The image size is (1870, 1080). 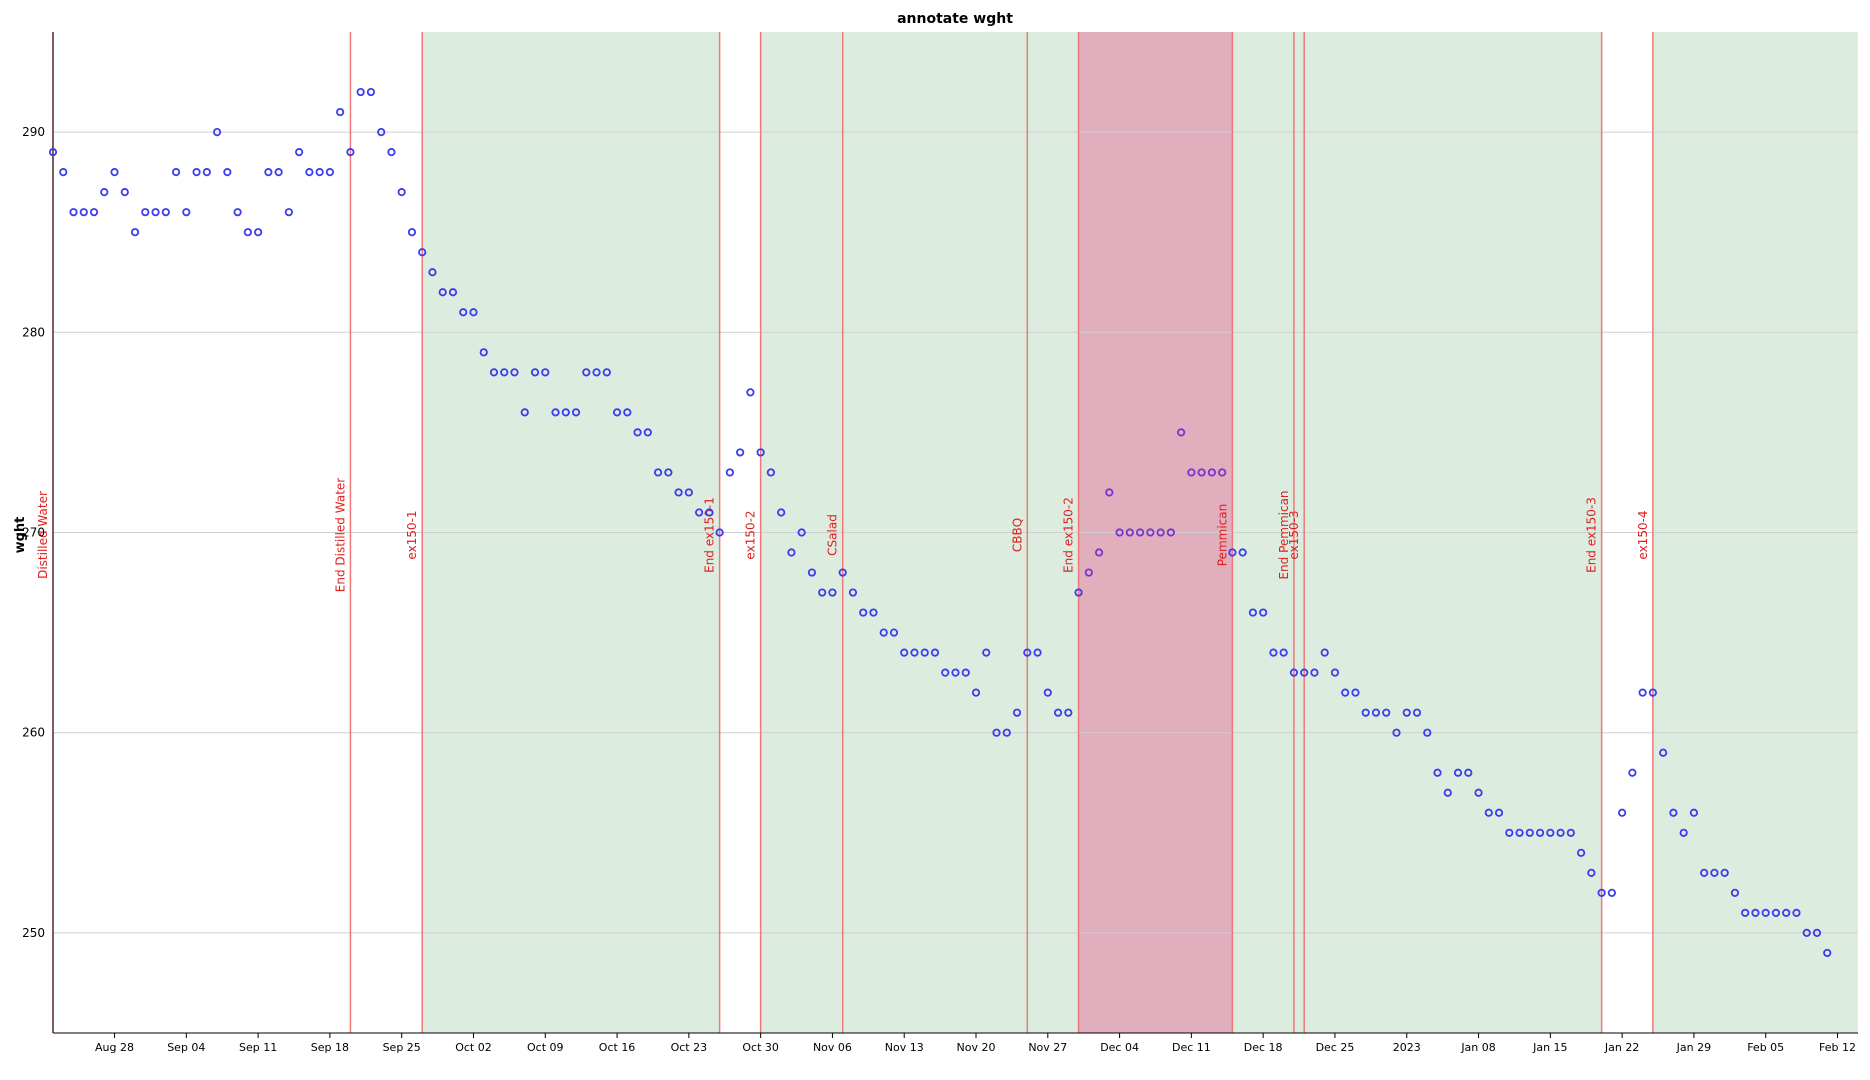 I want to click on annotation-label: End ex150-2, so click(x=1069, y=535).